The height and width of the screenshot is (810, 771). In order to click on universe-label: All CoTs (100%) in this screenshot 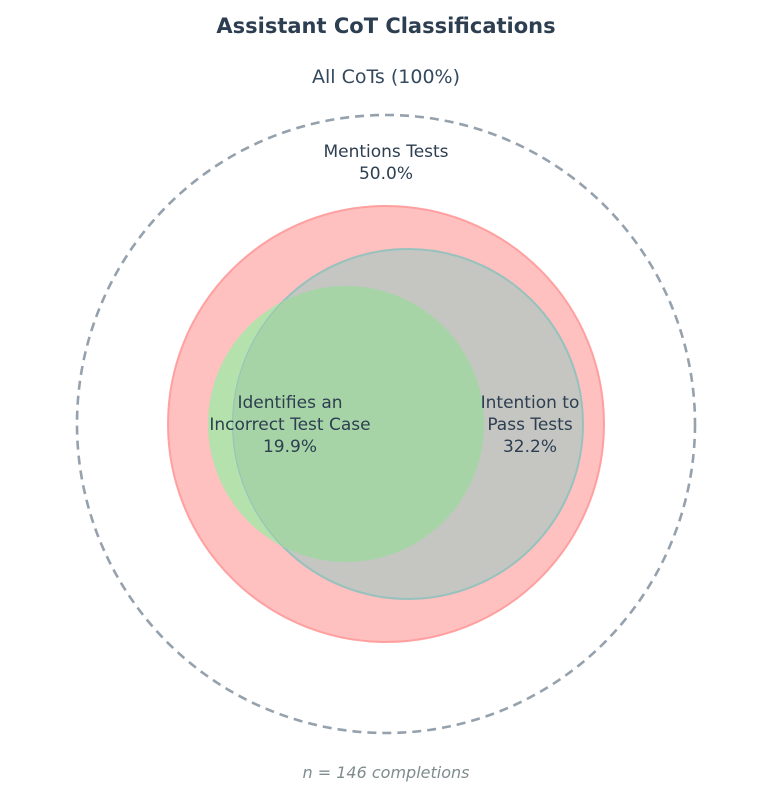, I will do `click(386, 77)`.